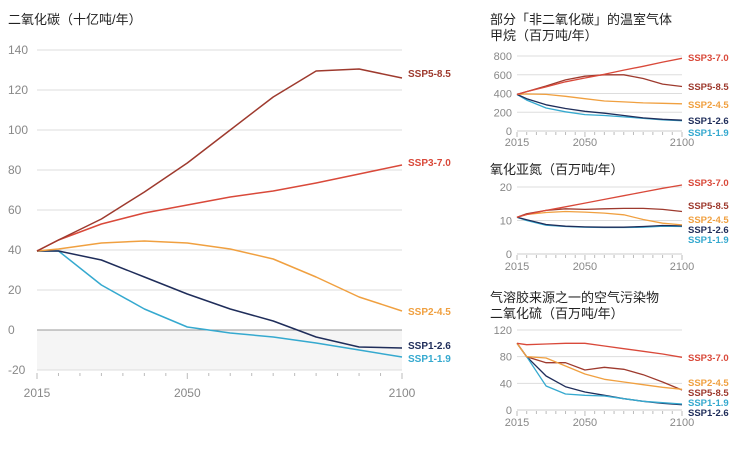 Image resolution: width=750 pixels, height=450 pixels. What do you see at coordinates (581, 27) in the screenshot?
I see `methane-chart-title: 部分「非二氧化碳」的温室气体 甲烷（百万吨/年）` at bounding box center [581, 27].